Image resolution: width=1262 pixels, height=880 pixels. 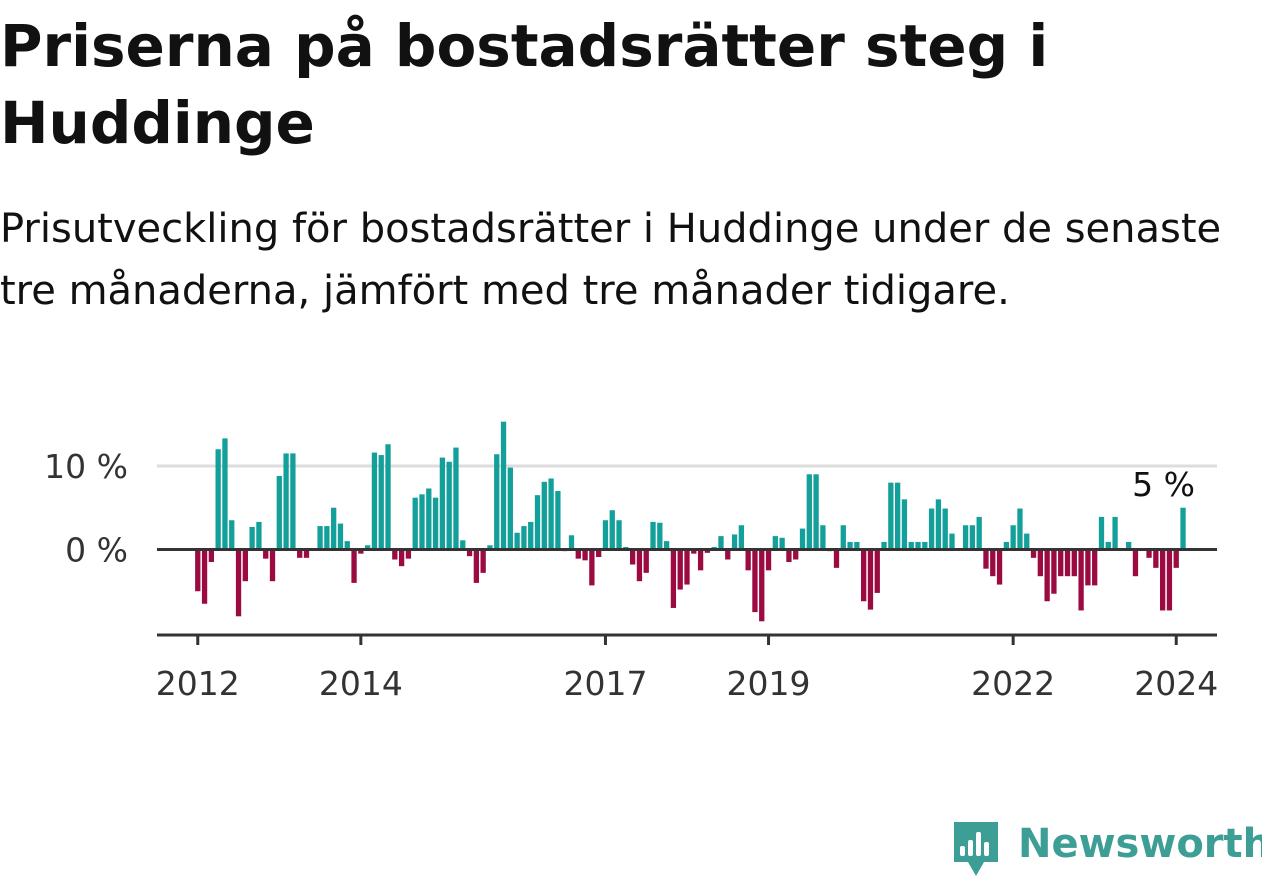 I want to click on x-tick-label: 2022, so click(x=1013, y=683).